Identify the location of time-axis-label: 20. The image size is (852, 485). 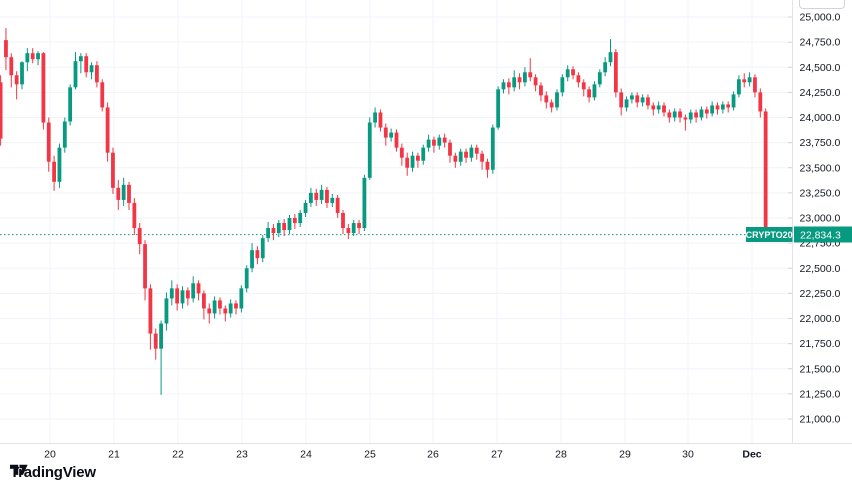
(50, 455).